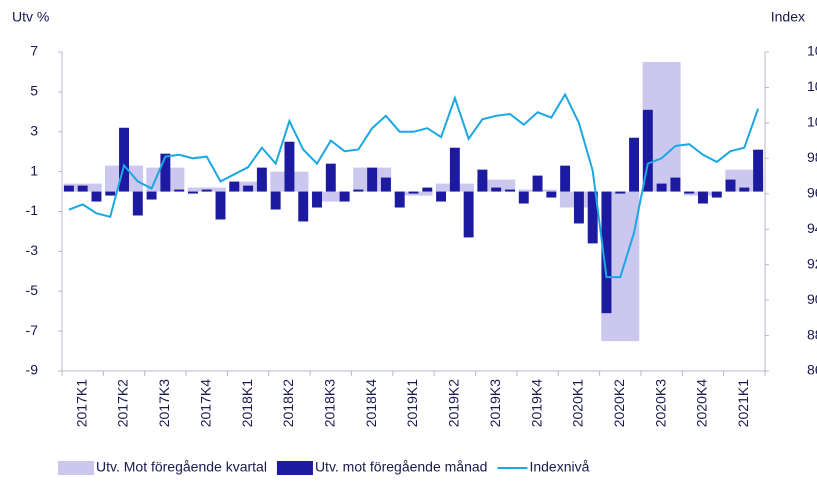  What do you see at coordinates (34, 130) in the screenshot?
I see `y-tick-label: 3` at bounding box center [34, 130].